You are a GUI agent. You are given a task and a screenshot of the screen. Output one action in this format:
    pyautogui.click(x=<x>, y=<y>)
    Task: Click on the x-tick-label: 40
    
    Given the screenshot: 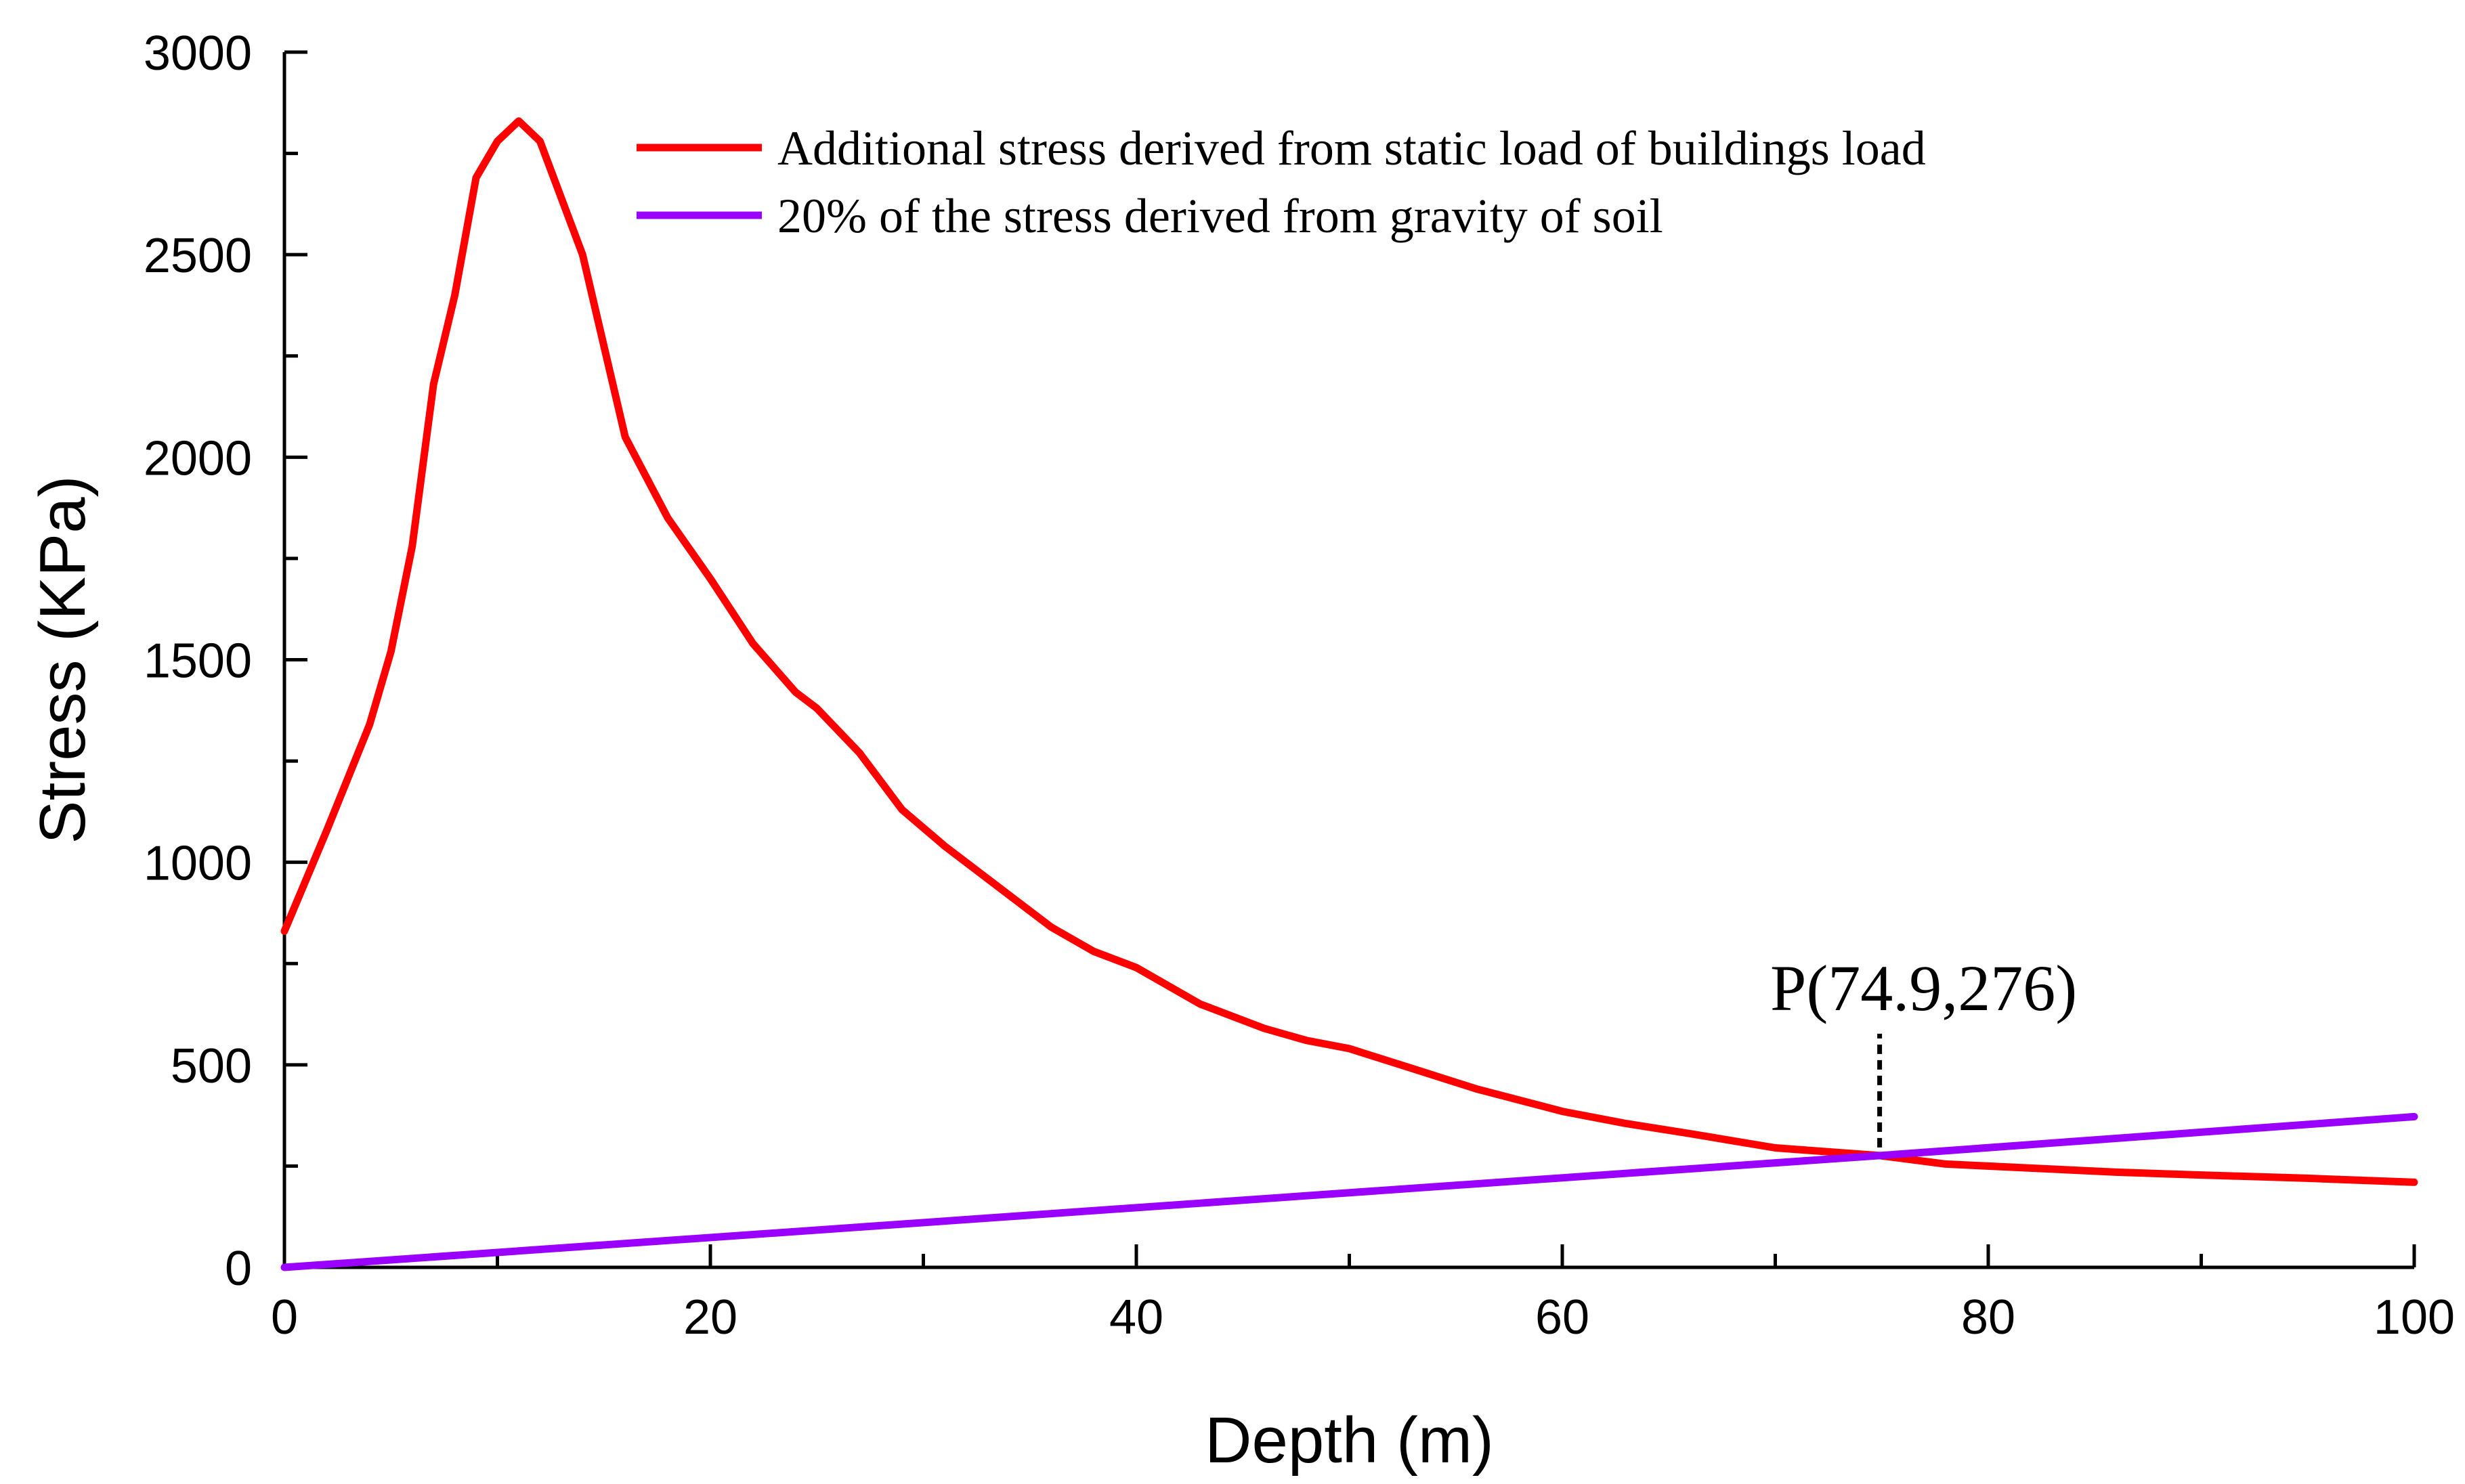 What is the action you would take?
    pyautogui.click(x=1136, y=1317)
    